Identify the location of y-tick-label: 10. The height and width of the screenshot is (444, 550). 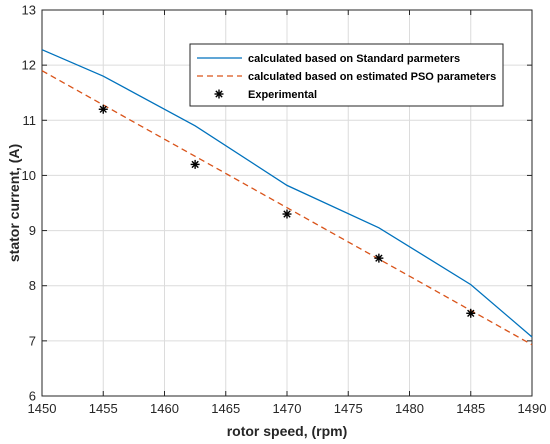
(29, 175).